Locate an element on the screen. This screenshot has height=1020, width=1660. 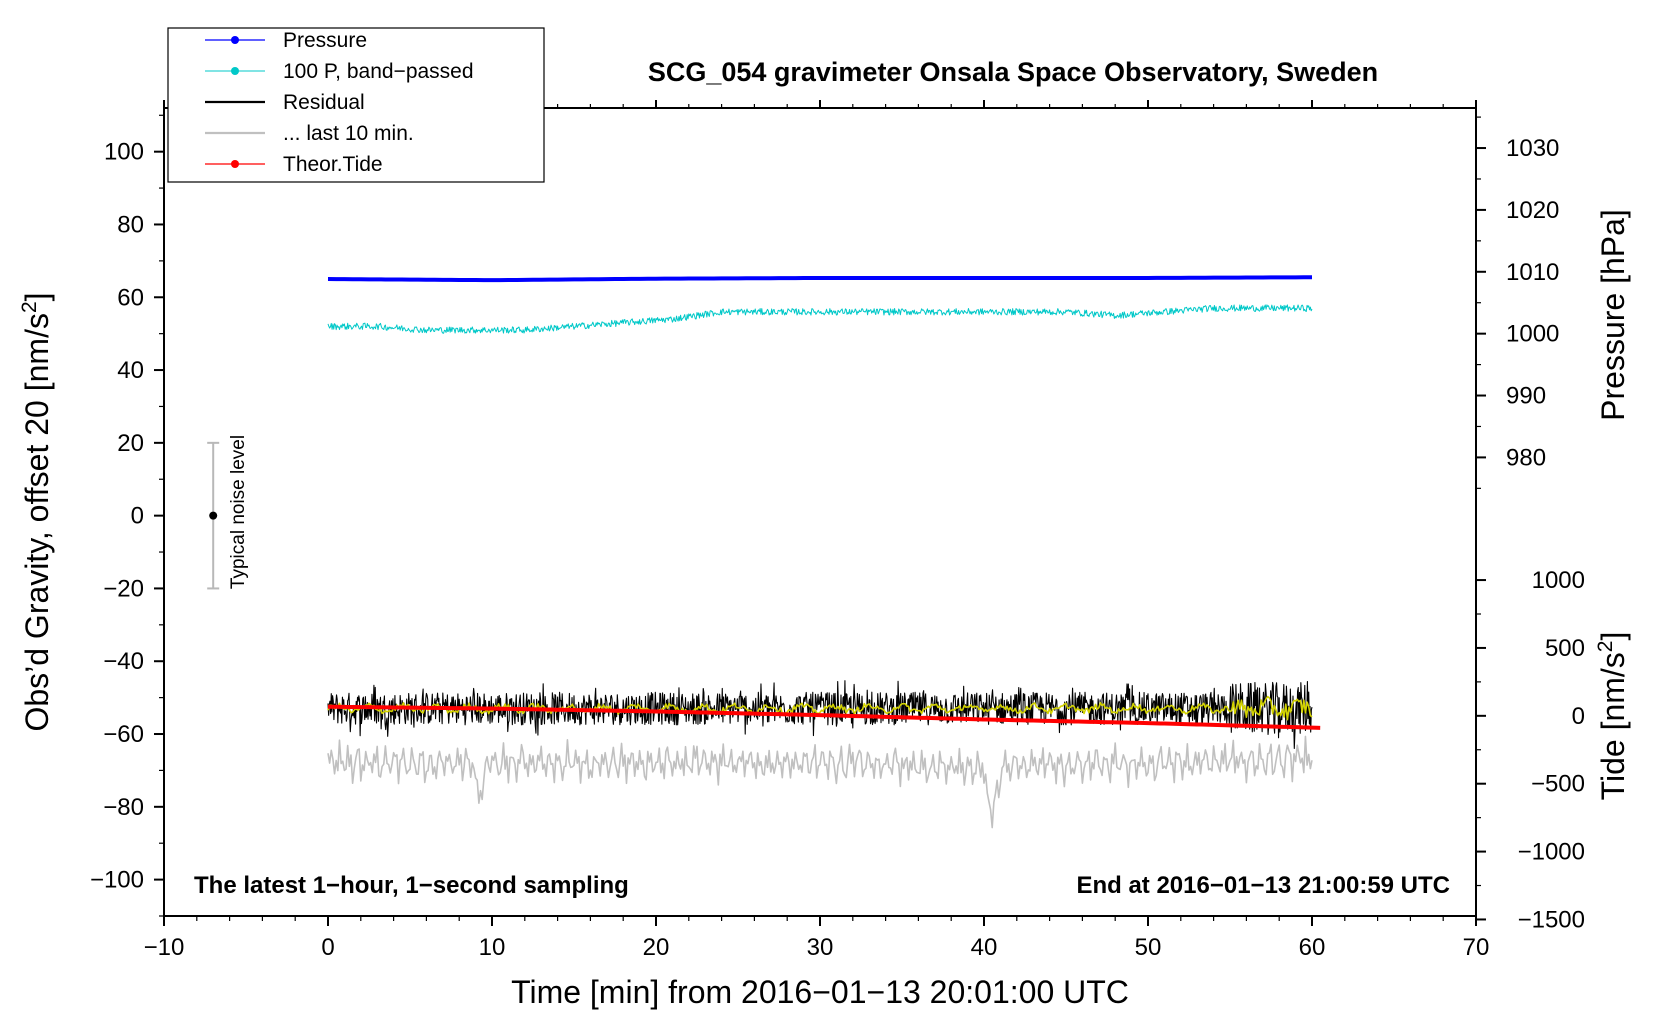
legend-label: Residual is located at coordinates (324, 102).